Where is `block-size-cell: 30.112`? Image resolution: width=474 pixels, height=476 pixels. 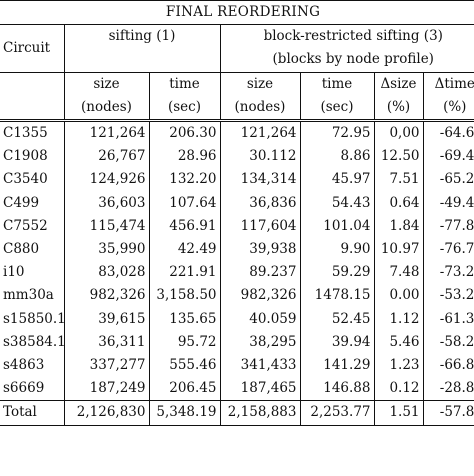 block-size-cell: 30.112 is located at coordinates (259, 157).